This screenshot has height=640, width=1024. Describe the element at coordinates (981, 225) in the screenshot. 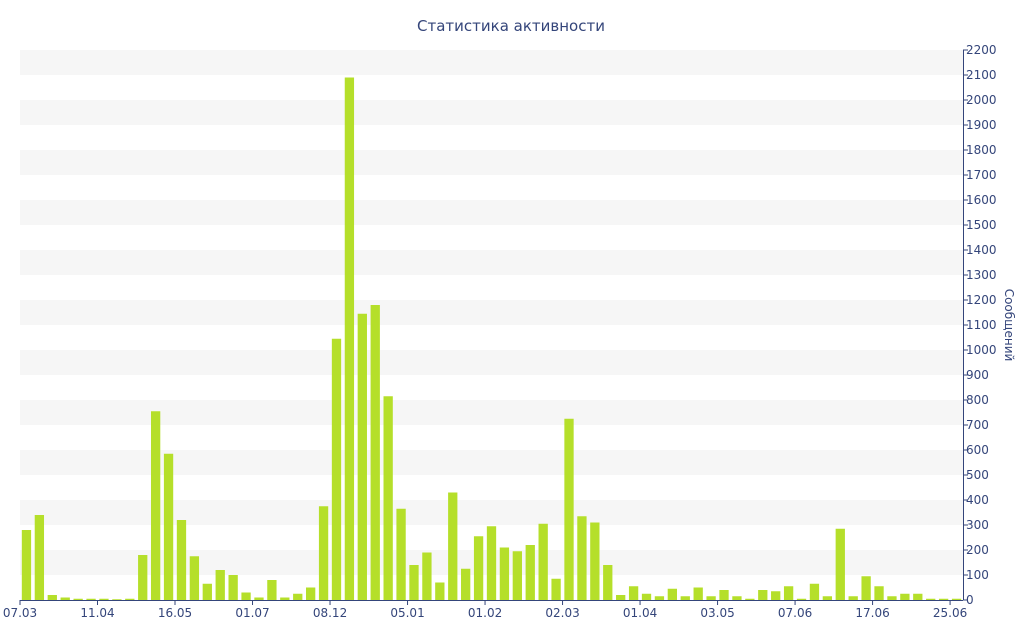

I see `y-tick-label: 1500` at that location.